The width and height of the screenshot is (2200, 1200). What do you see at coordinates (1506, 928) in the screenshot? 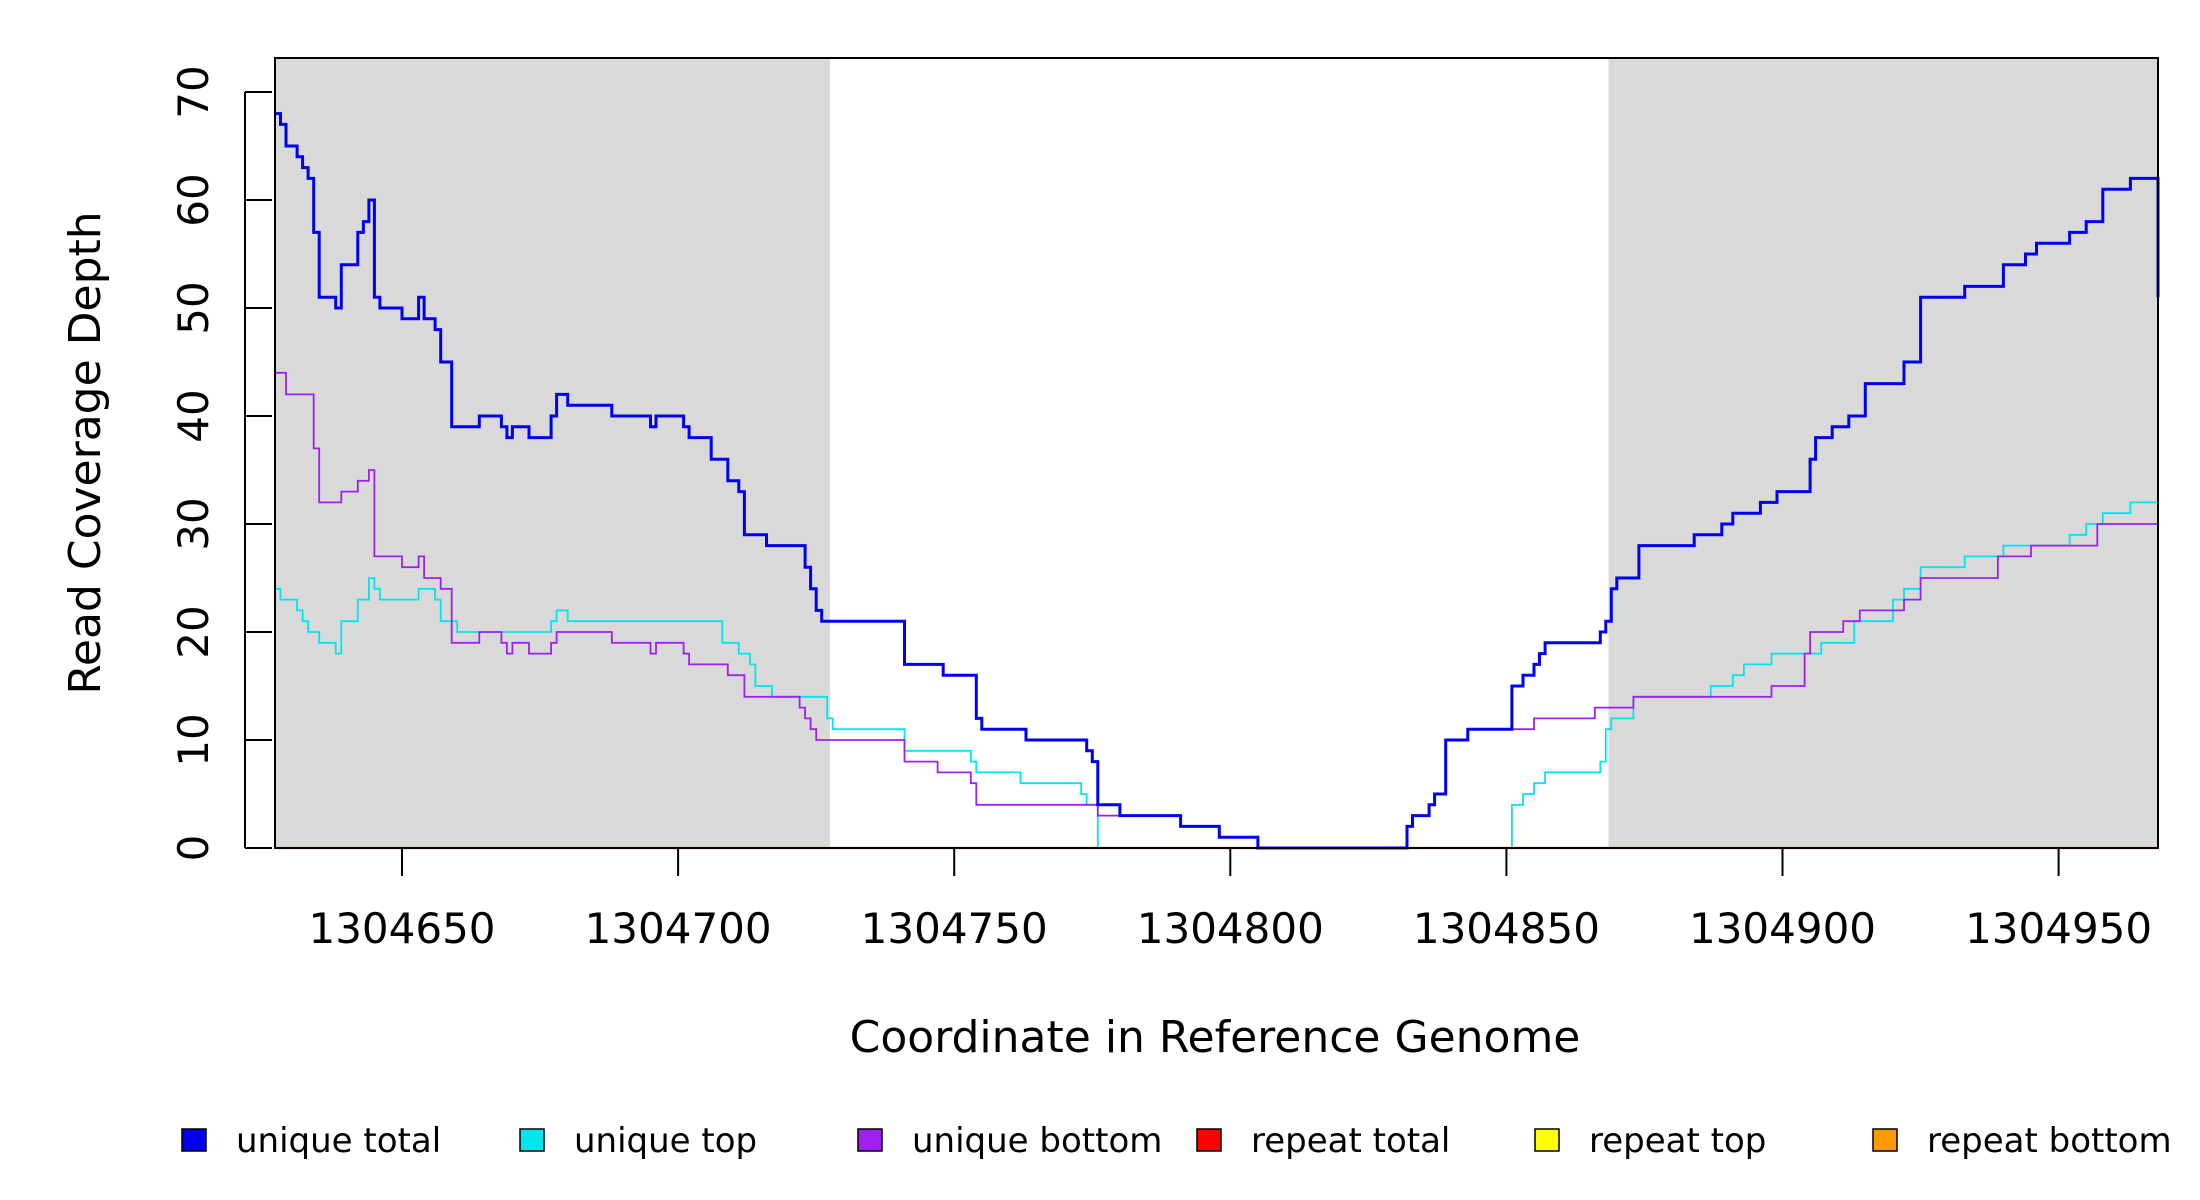
I see `x-tick-label: 1304850` at bounding box center [1506, 928].